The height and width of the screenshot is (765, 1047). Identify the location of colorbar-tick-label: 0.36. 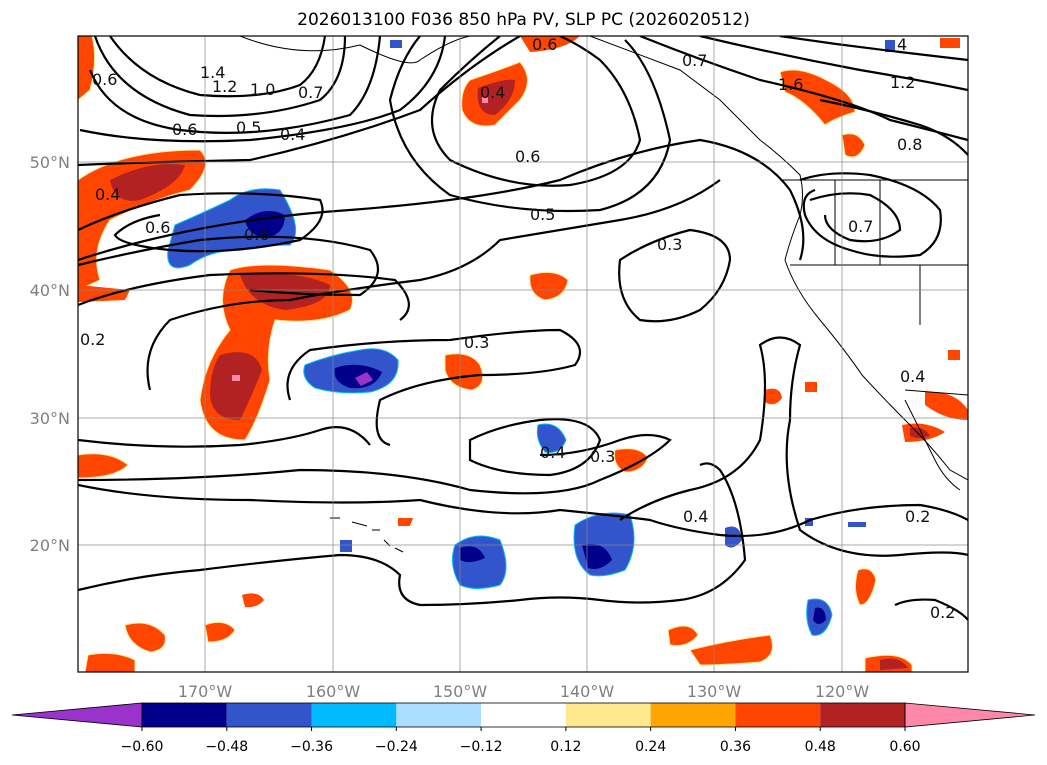
(735, 747).